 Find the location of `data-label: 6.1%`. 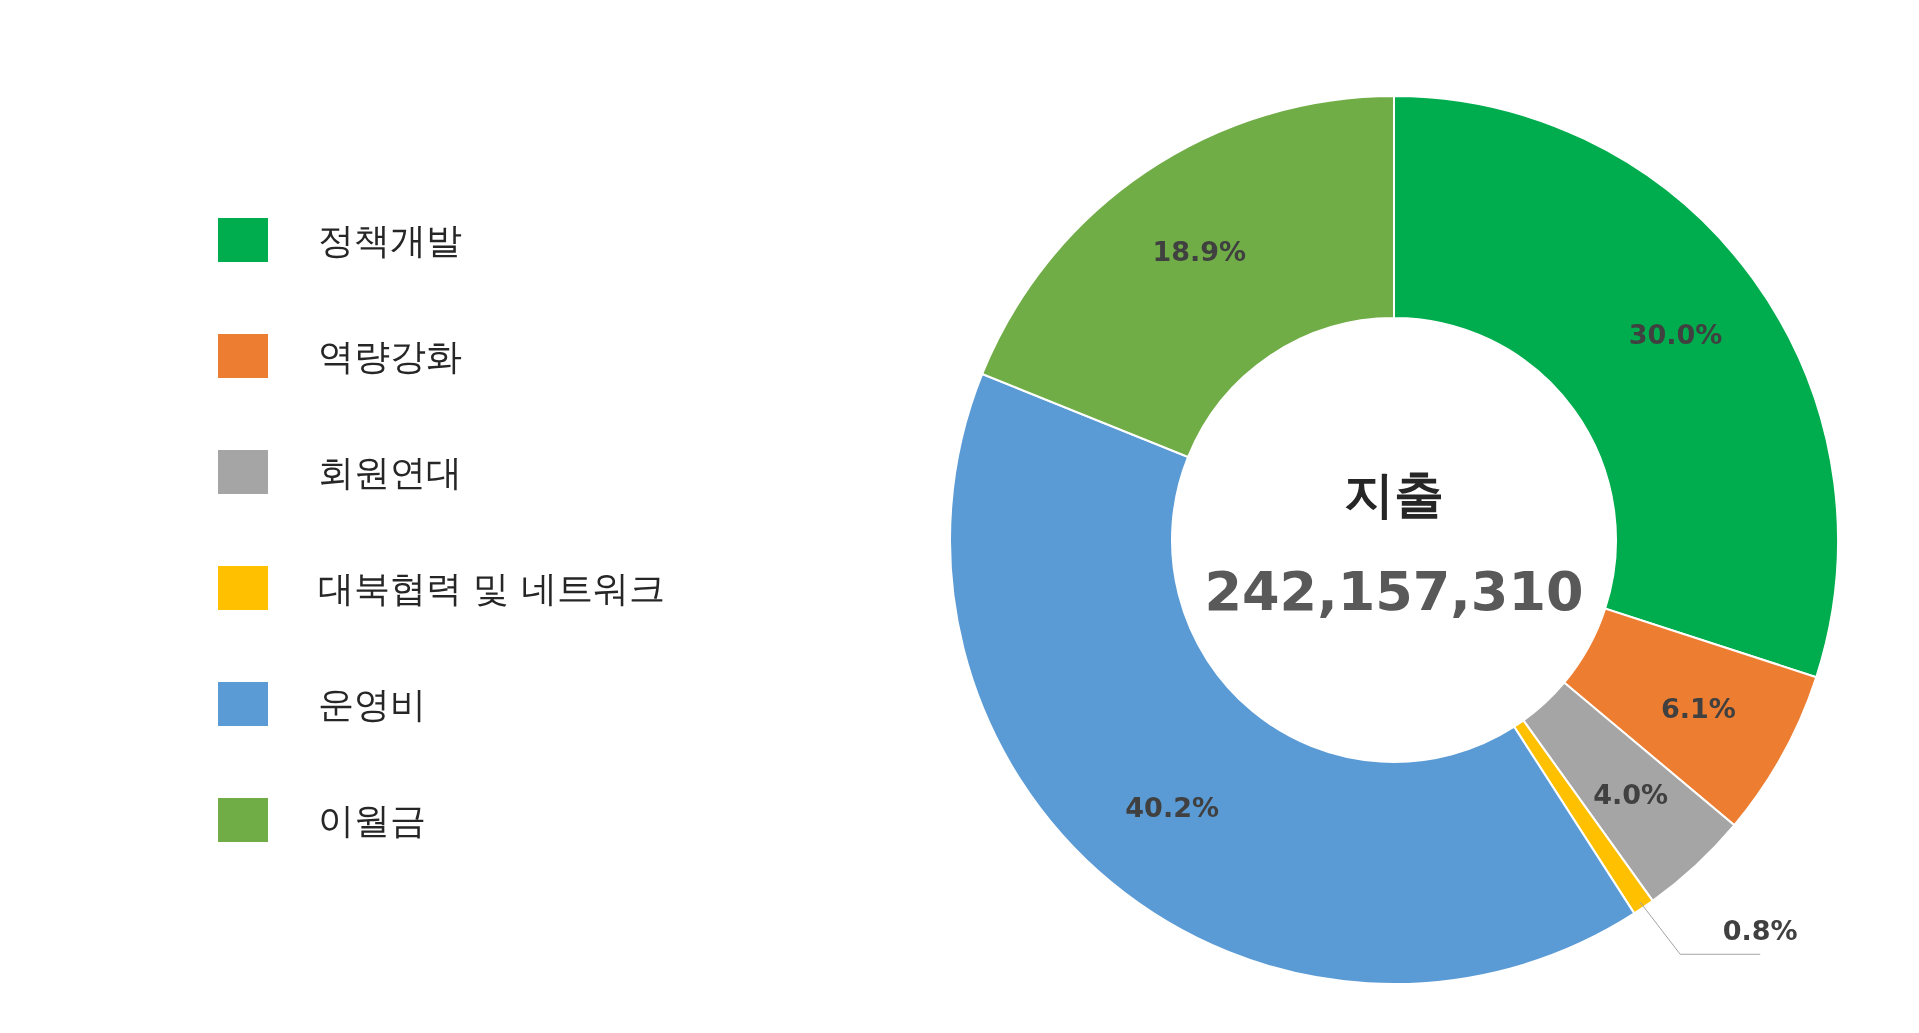

data-label: 6.1% is located at coordinates (1698, 708).